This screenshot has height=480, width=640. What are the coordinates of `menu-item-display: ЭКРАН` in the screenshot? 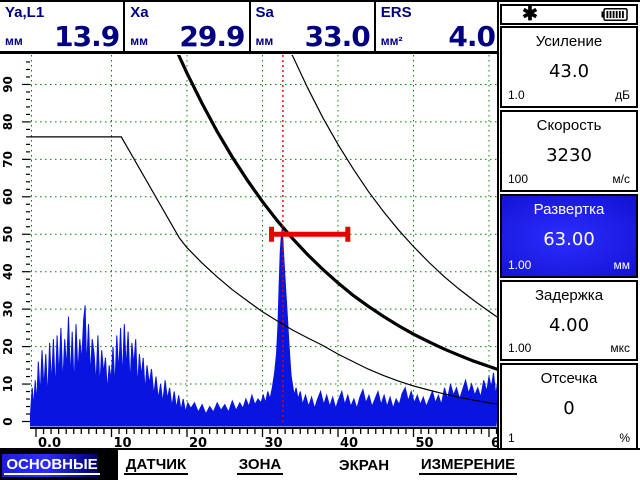 It's located at (364, 465).